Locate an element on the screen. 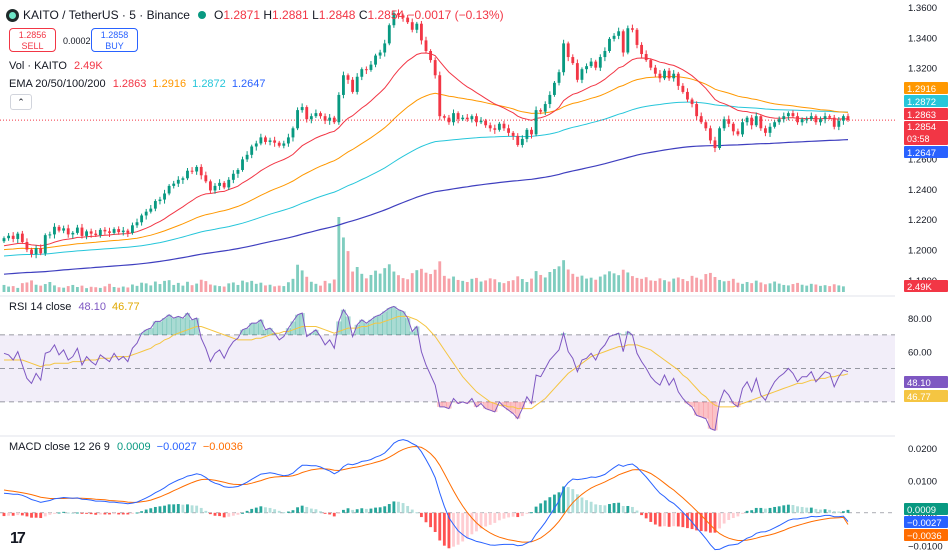 The image size is (951, 552). tradingview-logo-icon: 17 is located at coordinates (18, 538).